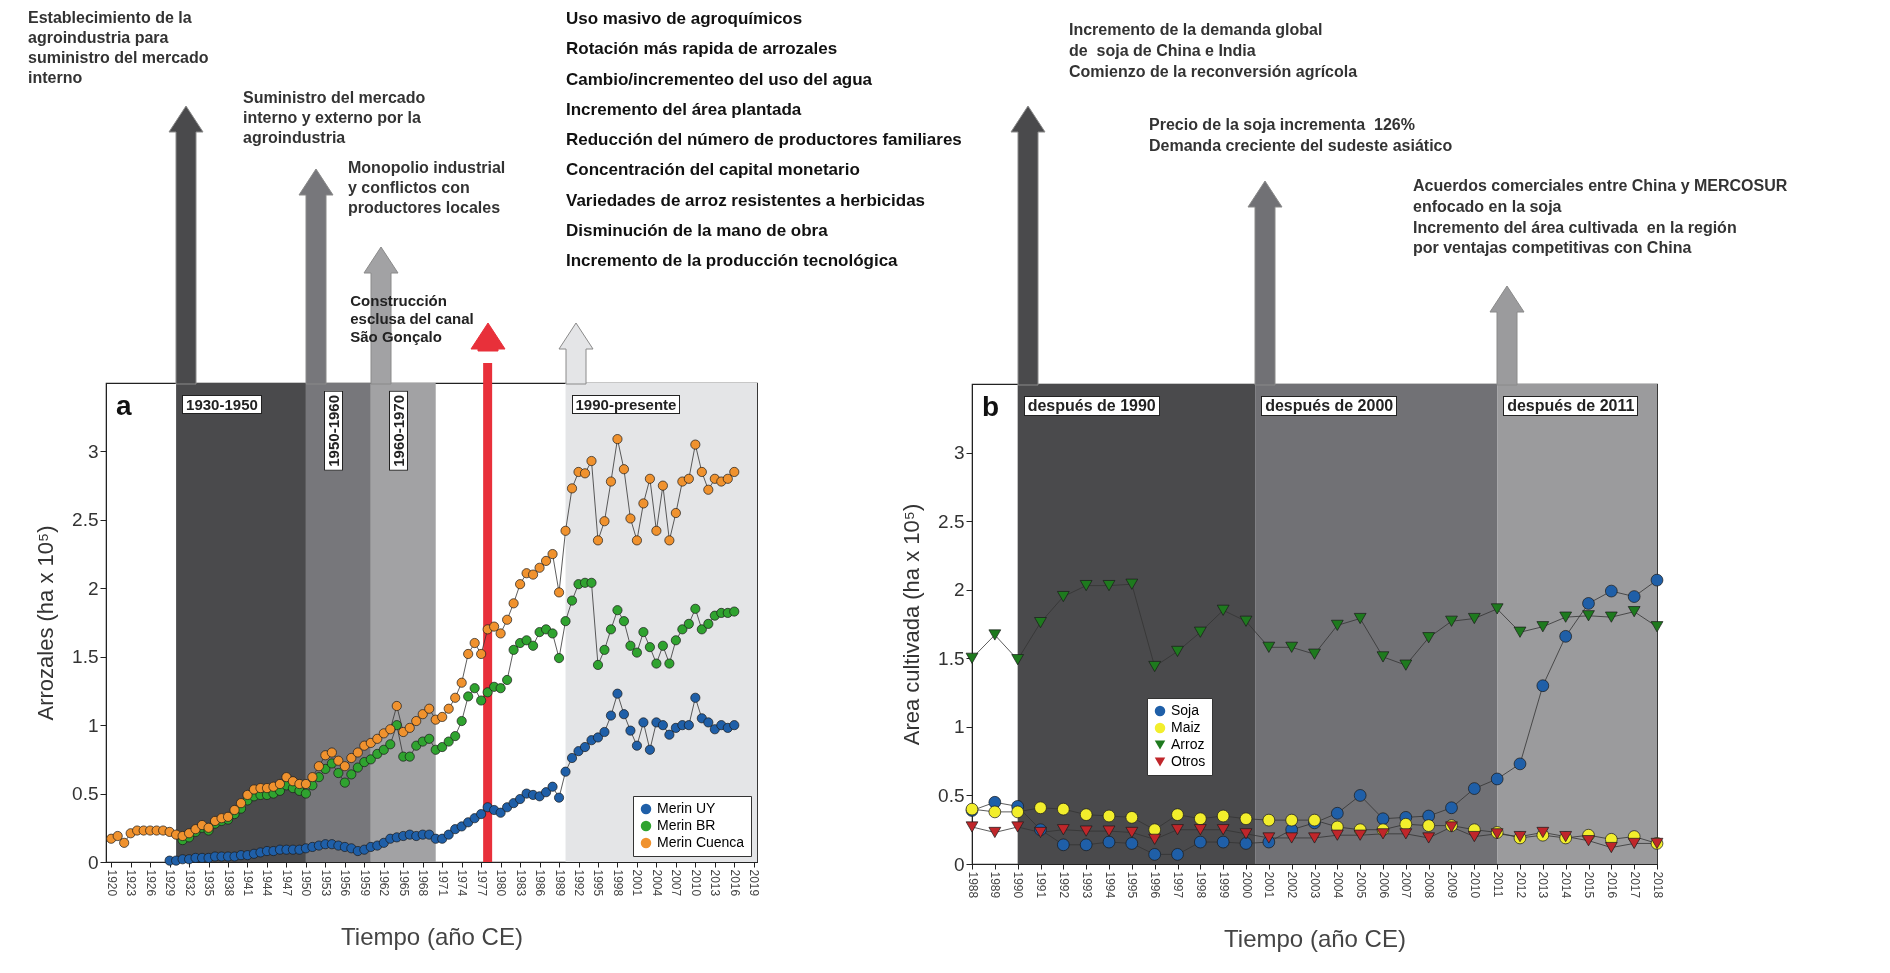 This screenshot has width=1890, height=973. Describe the element at coordinates (85, 520) in the screenshot. I see `y-tick-label: 2.5` at that location.